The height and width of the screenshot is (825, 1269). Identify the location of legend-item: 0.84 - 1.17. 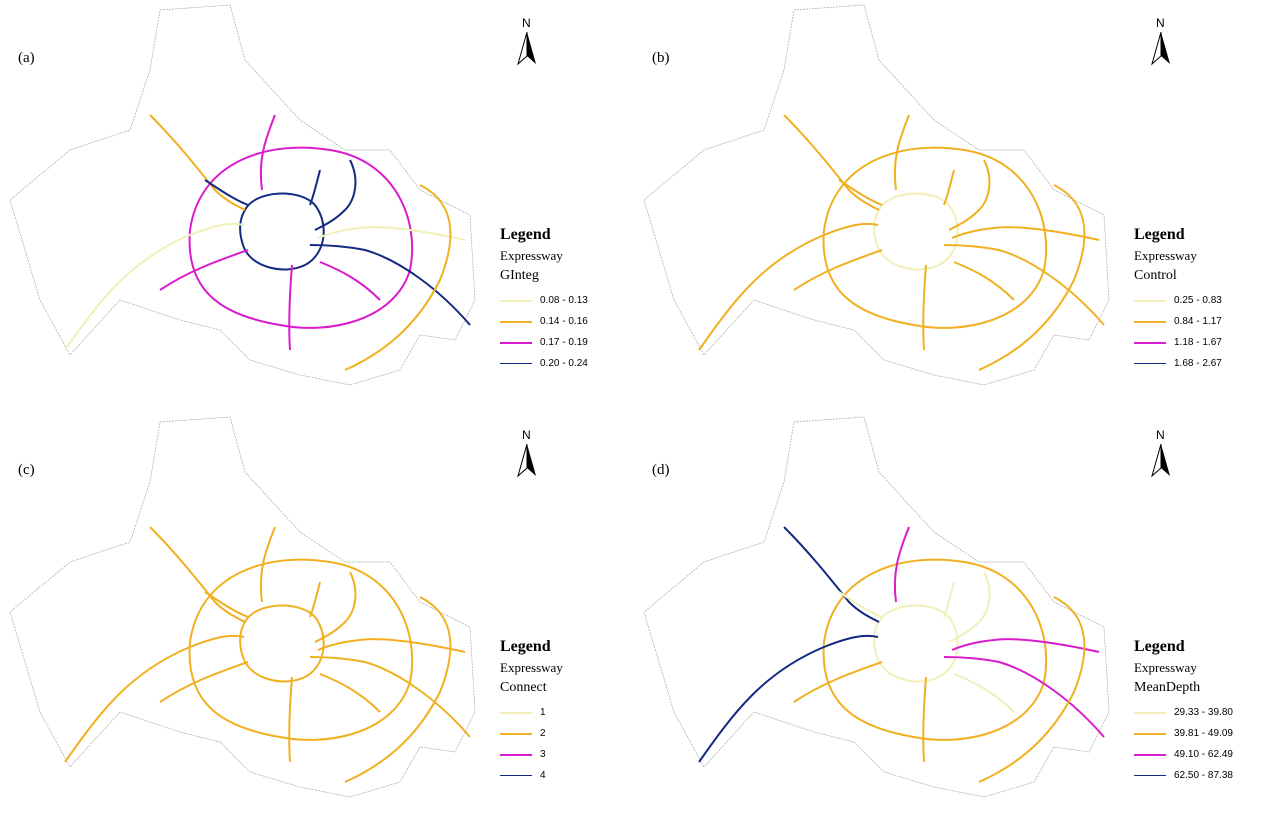
(1199, 321).